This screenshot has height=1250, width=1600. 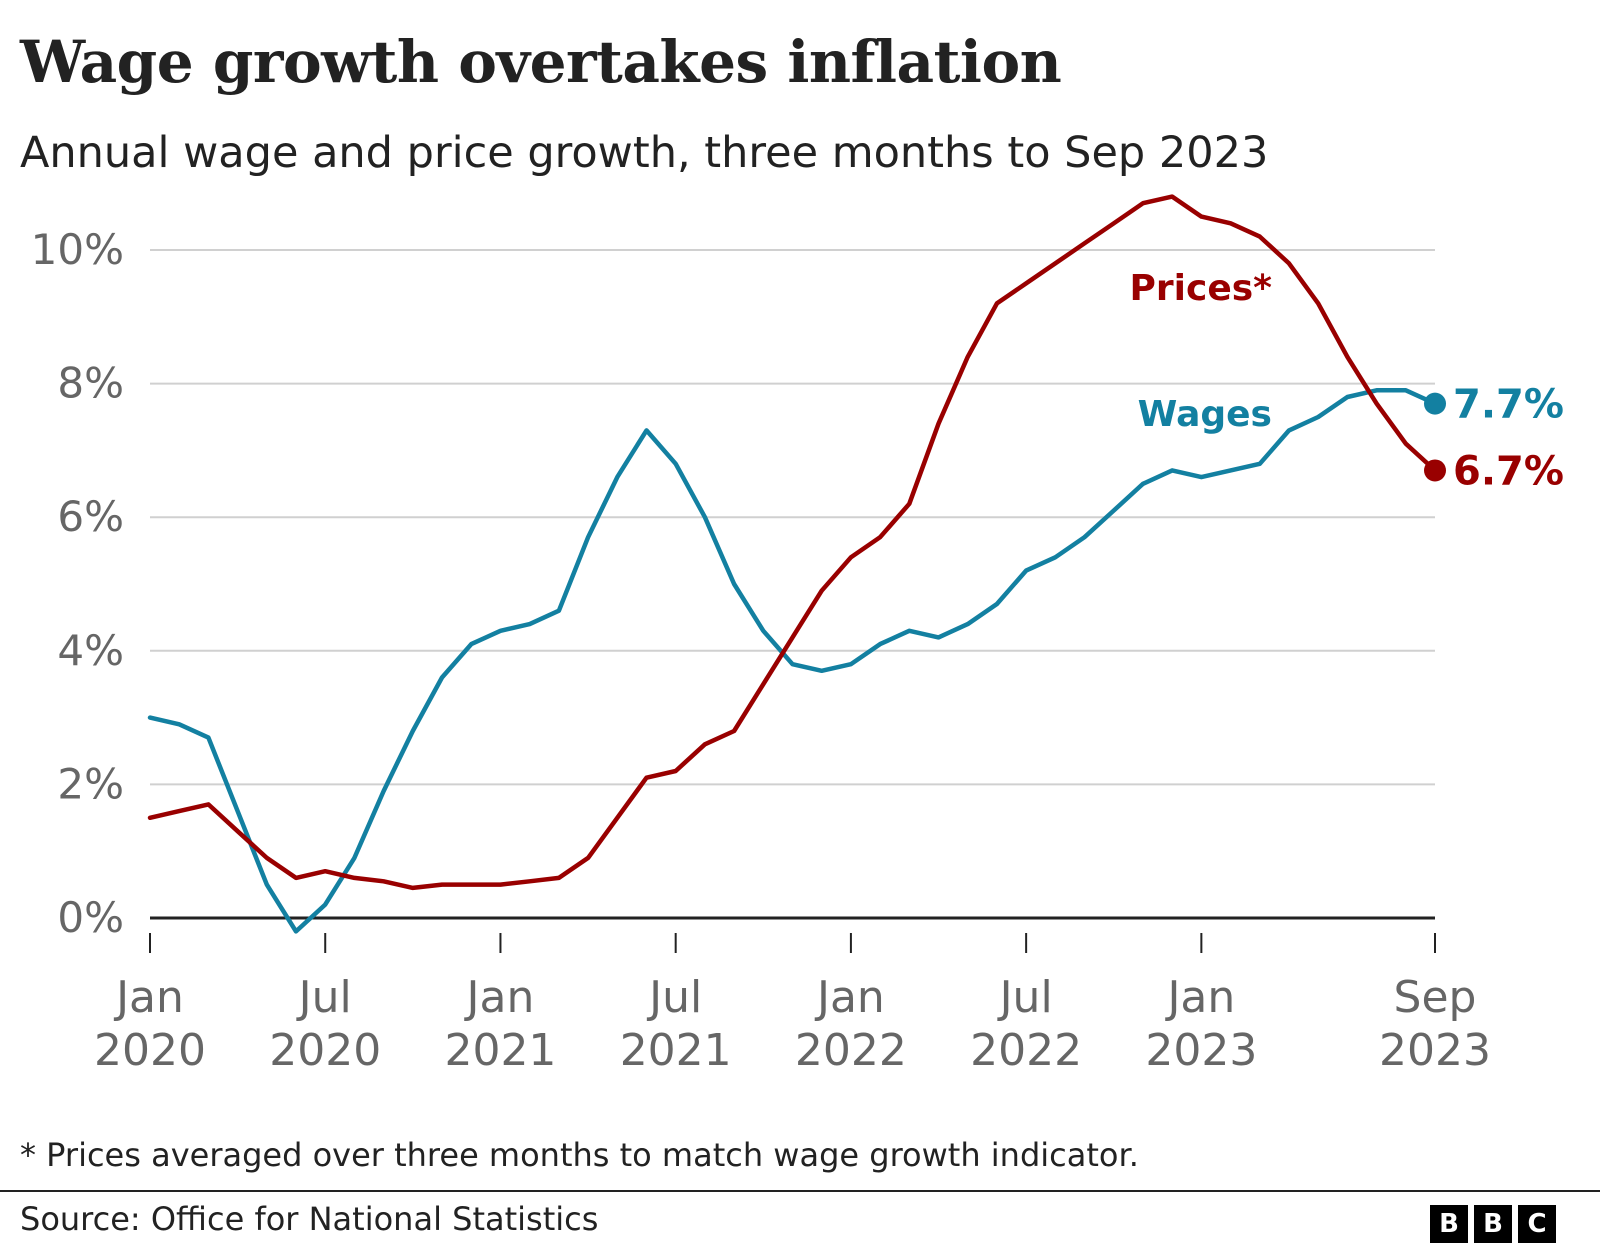 I want to click on logo-letter-b2: B, so click(x=1493, y=1224).